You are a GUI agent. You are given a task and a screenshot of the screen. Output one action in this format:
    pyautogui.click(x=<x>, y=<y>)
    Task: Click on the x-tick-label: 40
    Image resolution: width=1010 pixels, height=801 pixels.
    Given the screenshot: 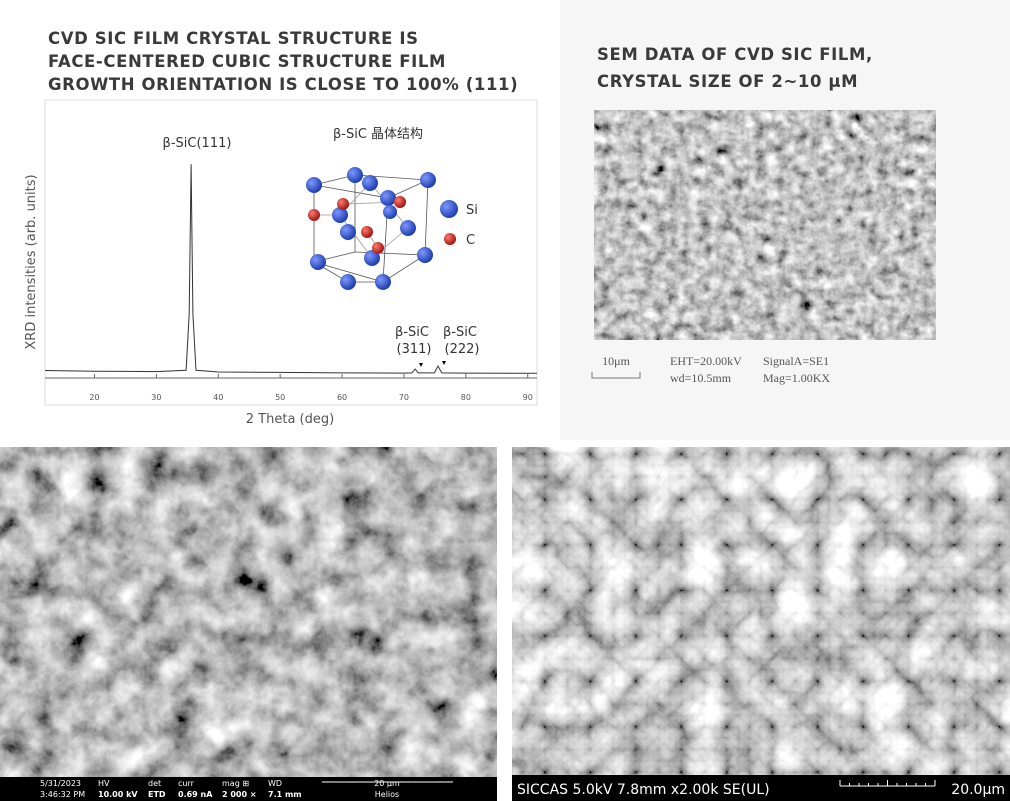 What is the action you would take?
    pyautogui.click(x=218, y=397)
    